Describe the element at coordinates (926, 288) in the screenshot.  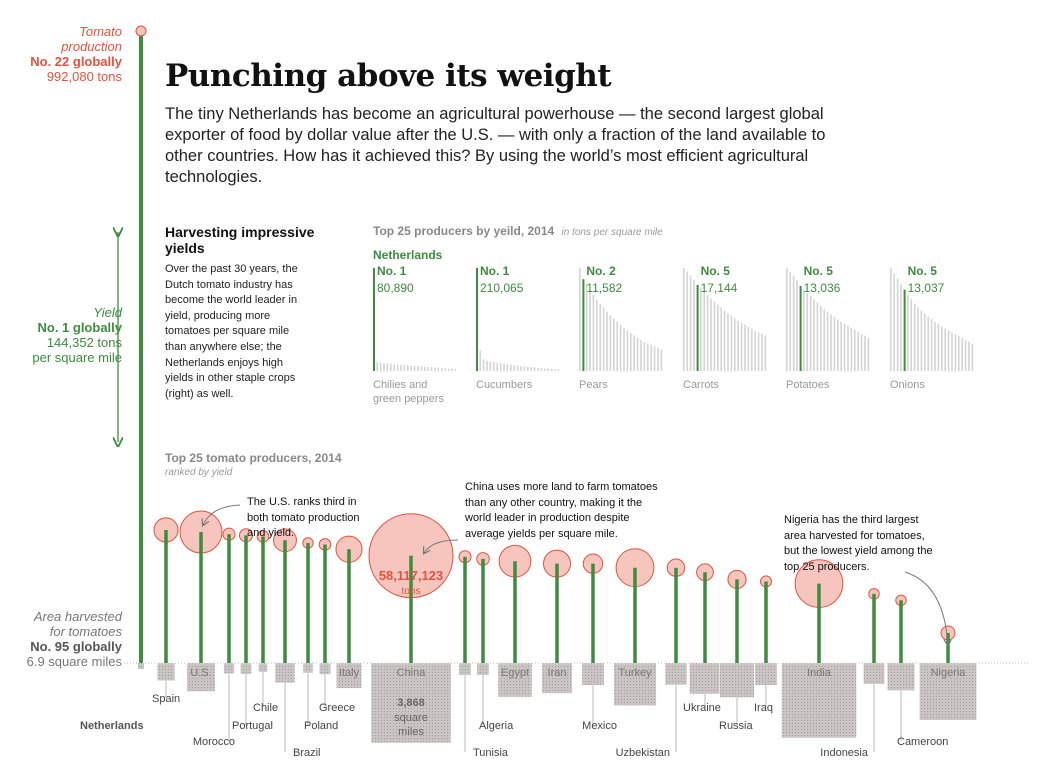
I see `crop-value-5: 13,037` at that location.